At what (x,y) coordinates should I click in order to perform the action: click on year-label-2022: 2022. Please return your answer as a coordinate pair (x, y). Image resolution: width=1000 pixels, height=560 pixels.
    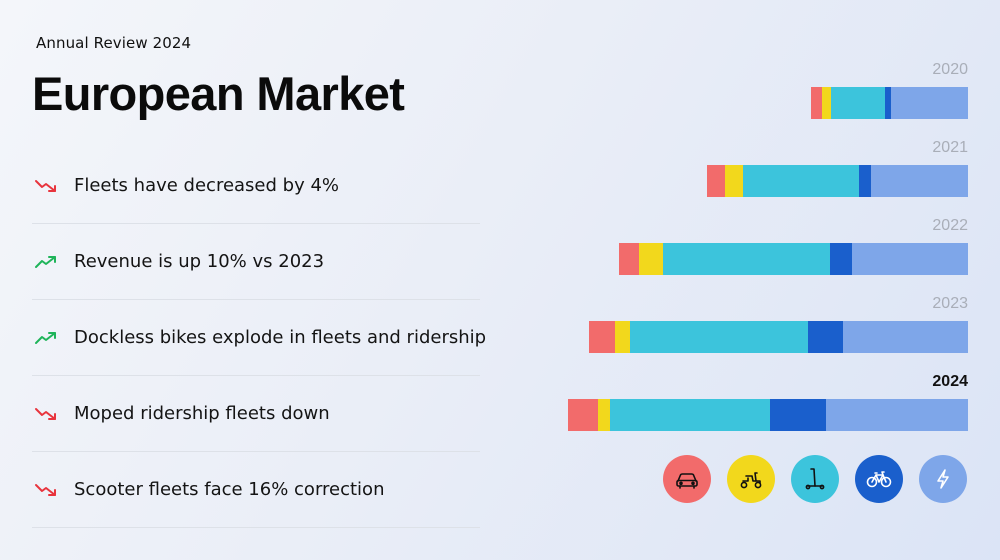
    Looking at the image, I should click on (950, 225).